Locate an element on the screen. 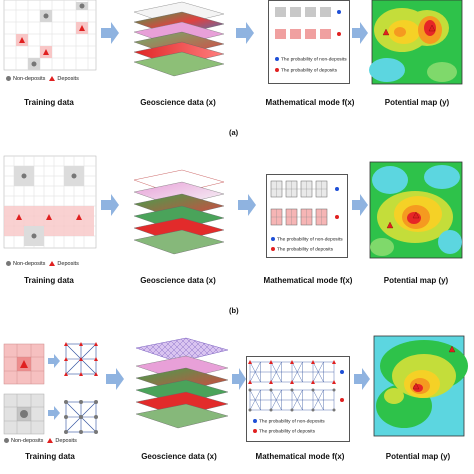 The image size is (474, 474). geoscience-label-b: Geoscience data (x) is located at coordinates (178, 280).